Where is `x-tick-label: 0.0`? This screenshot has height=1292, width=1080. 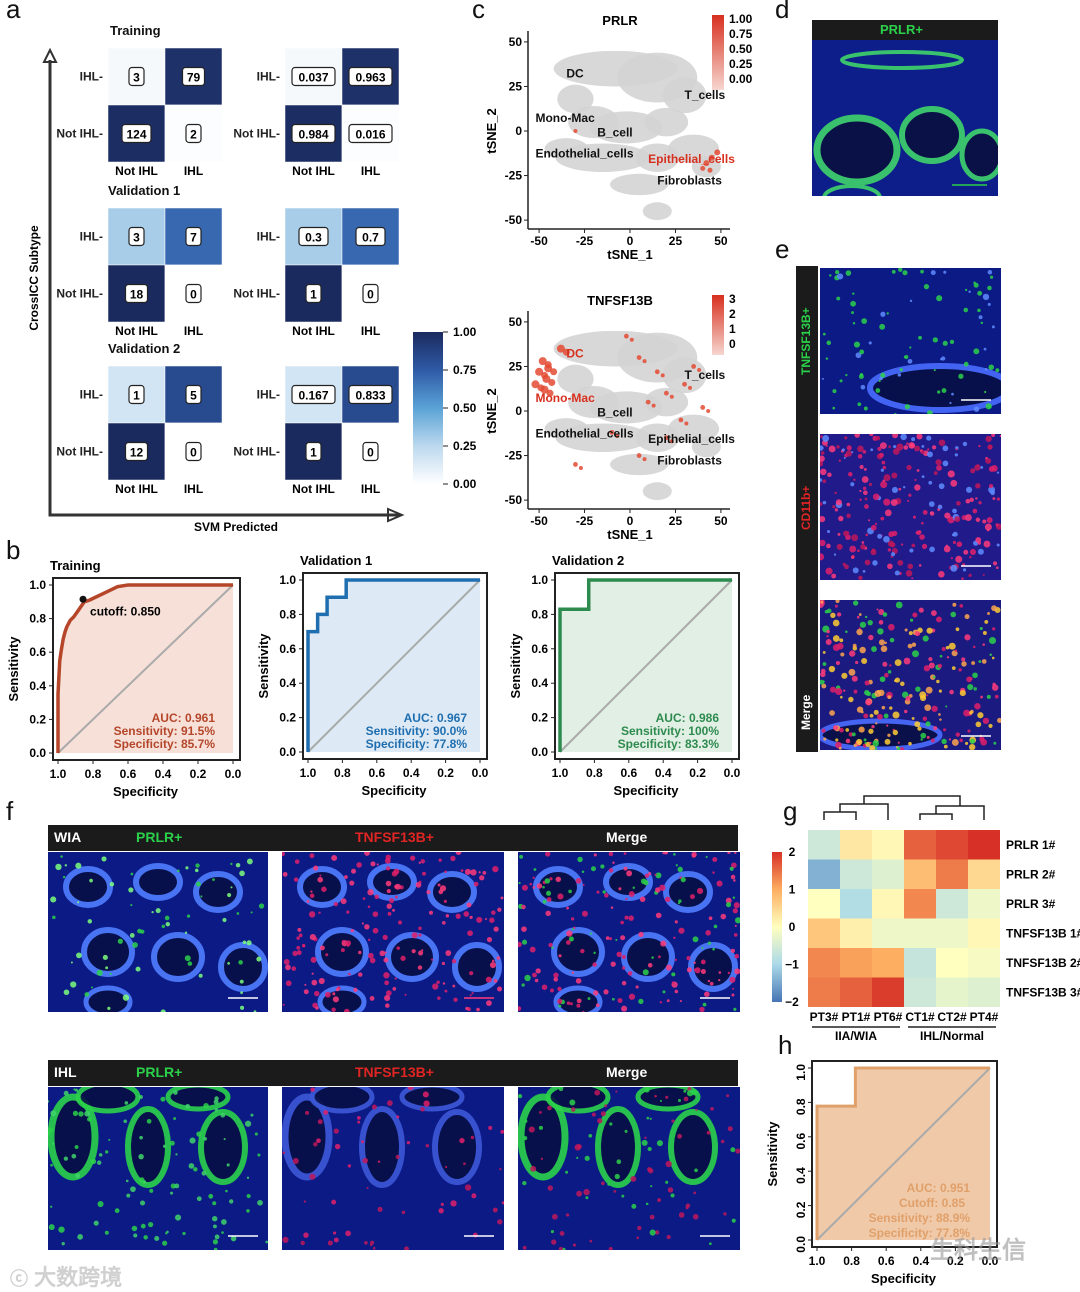
x-tick-label: 0.0 is located at coordinates (990, 1261).